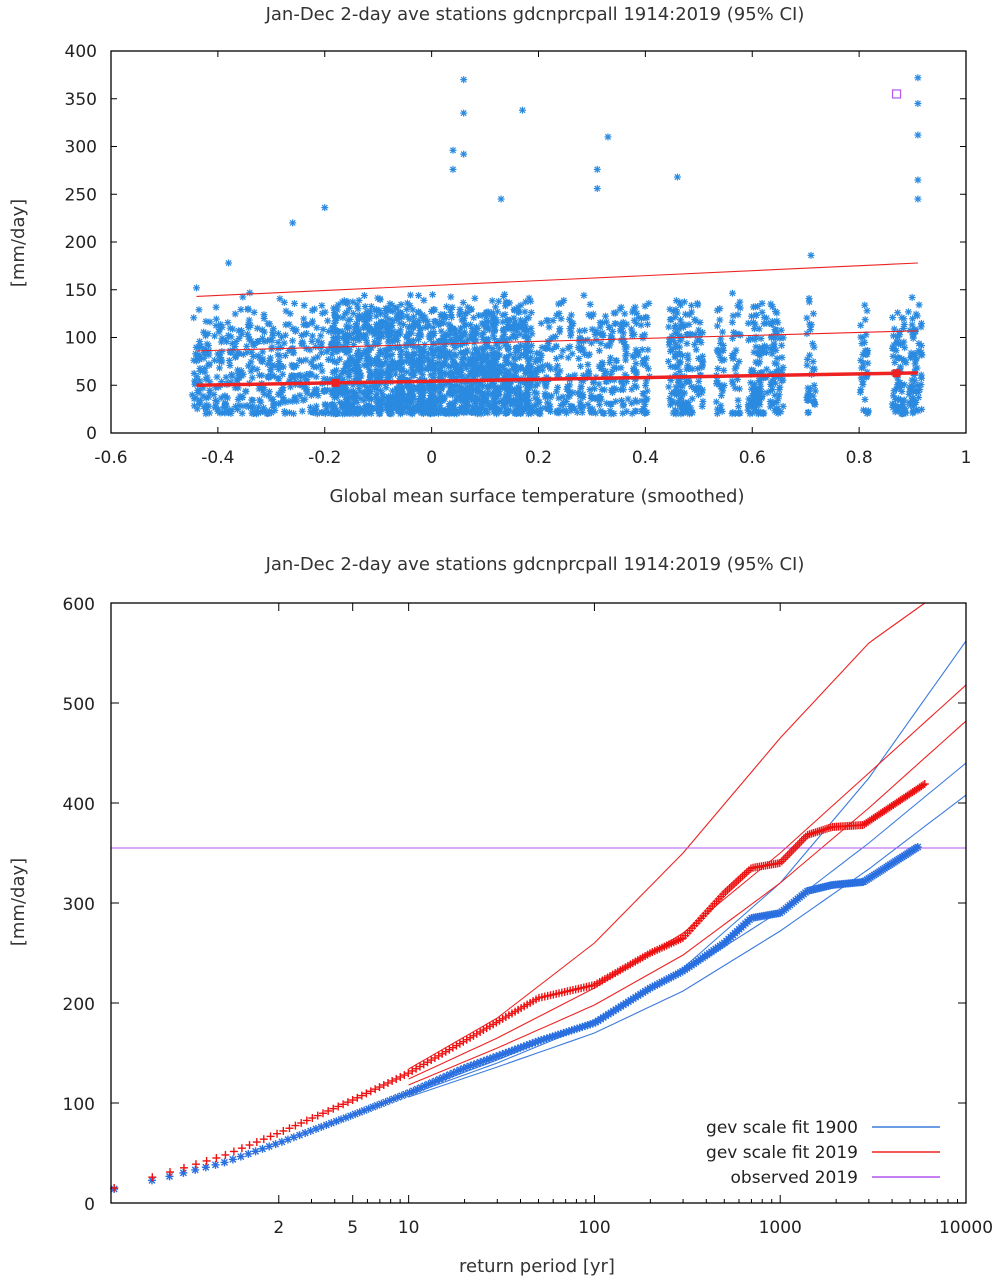  I want to click on x-tick-label: 1000, so click(780, 1228).